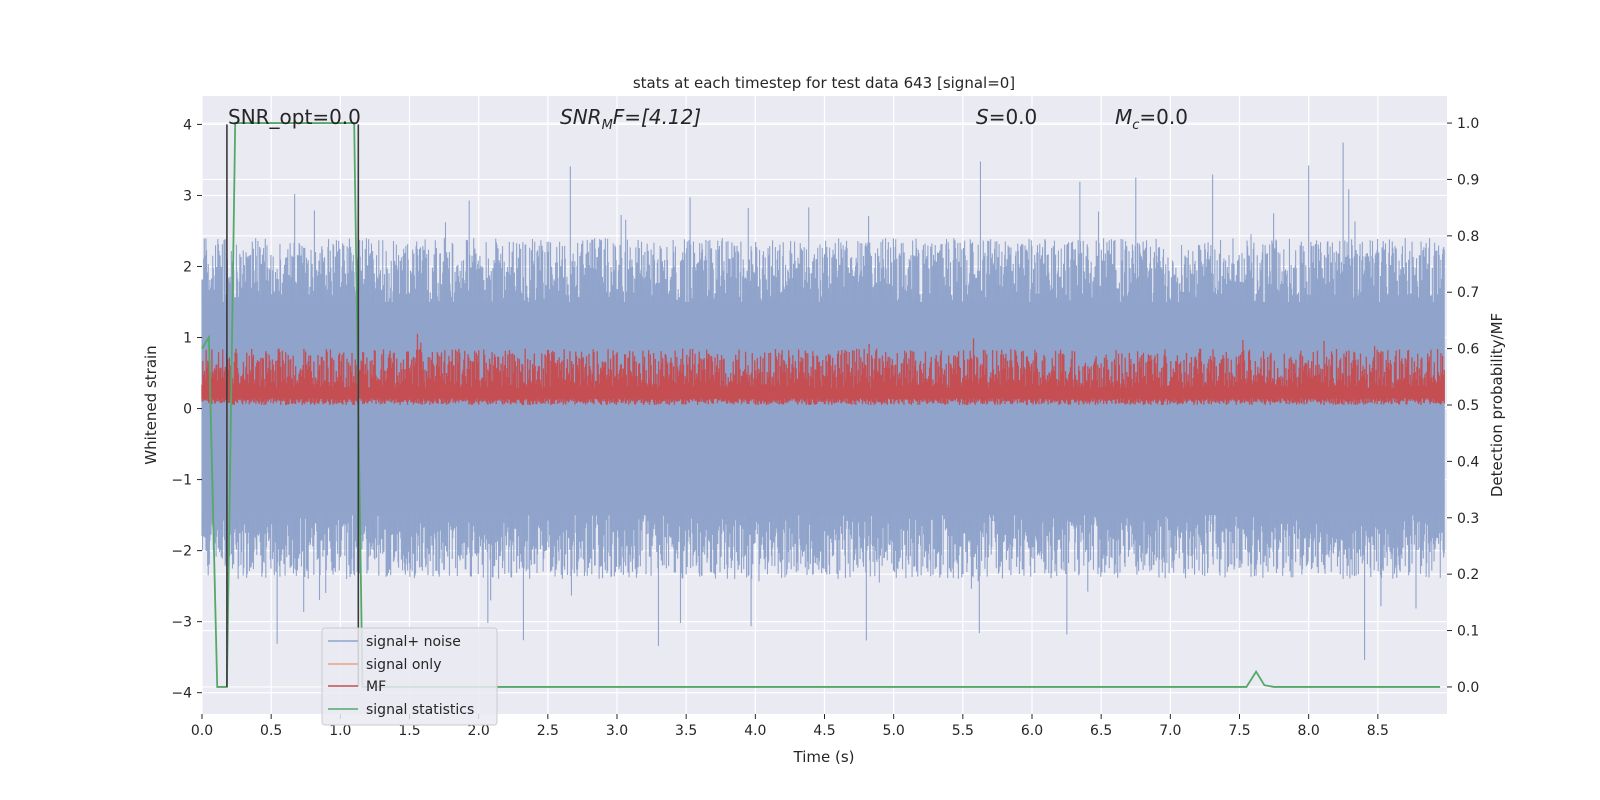 The height and width of the screenshot is (800, 1600). What do you see at coordinates (376, 687) in the screenshot?
I see `legend-label-mf: MF` at bounding box center [376, 687].